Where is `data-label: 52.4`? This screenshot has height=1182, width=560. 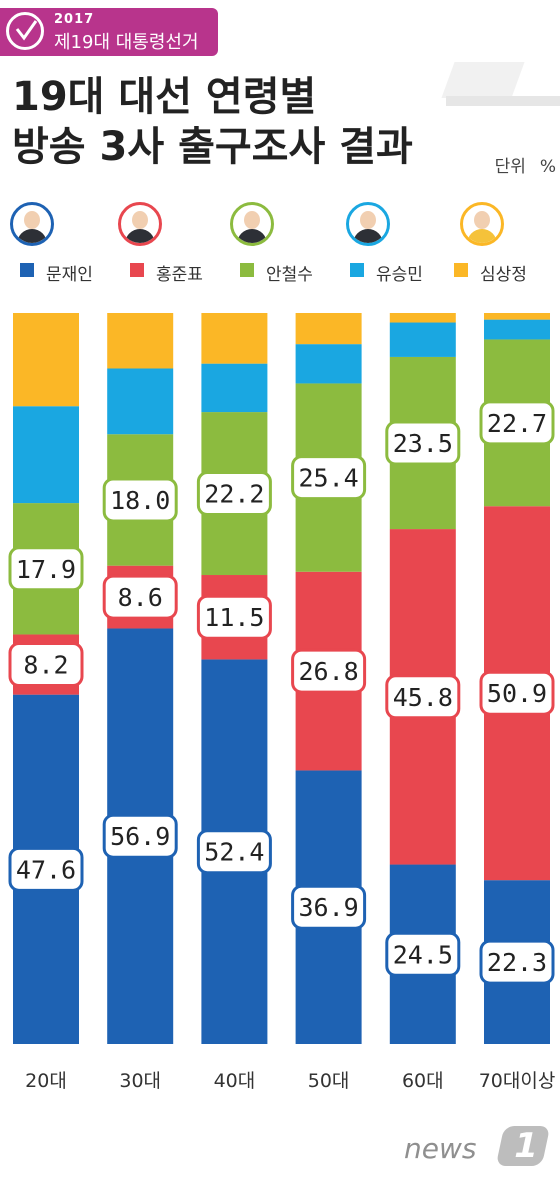
data-label: 52.4 is located at coordinates (234, 852).